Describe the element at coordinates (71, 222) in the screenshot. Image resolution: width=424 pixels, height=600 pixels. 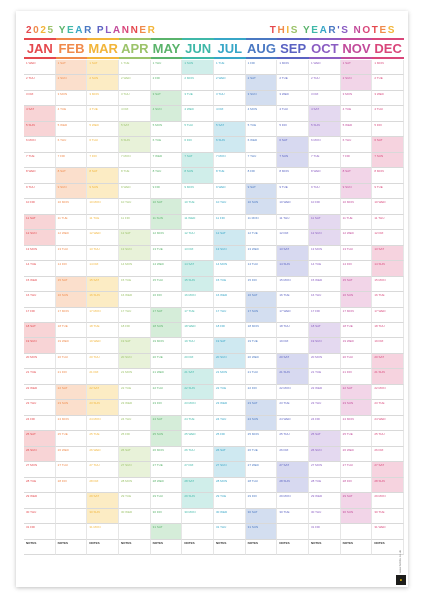
I see `day-cell: 11 TUE` at that location.